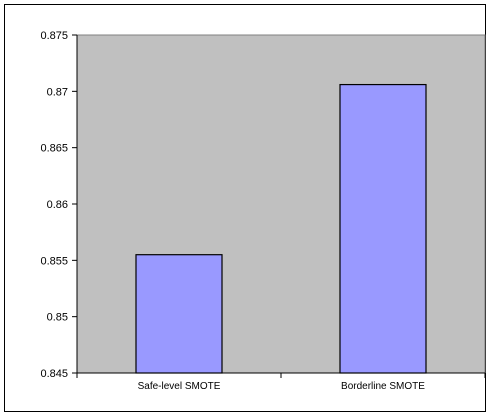 This screenshot has height=418, width=491. What do you see at coordinates (57, 92) in the screenshot?
I see `y-tick-label: 0.87` at bounding box center [57, 92].